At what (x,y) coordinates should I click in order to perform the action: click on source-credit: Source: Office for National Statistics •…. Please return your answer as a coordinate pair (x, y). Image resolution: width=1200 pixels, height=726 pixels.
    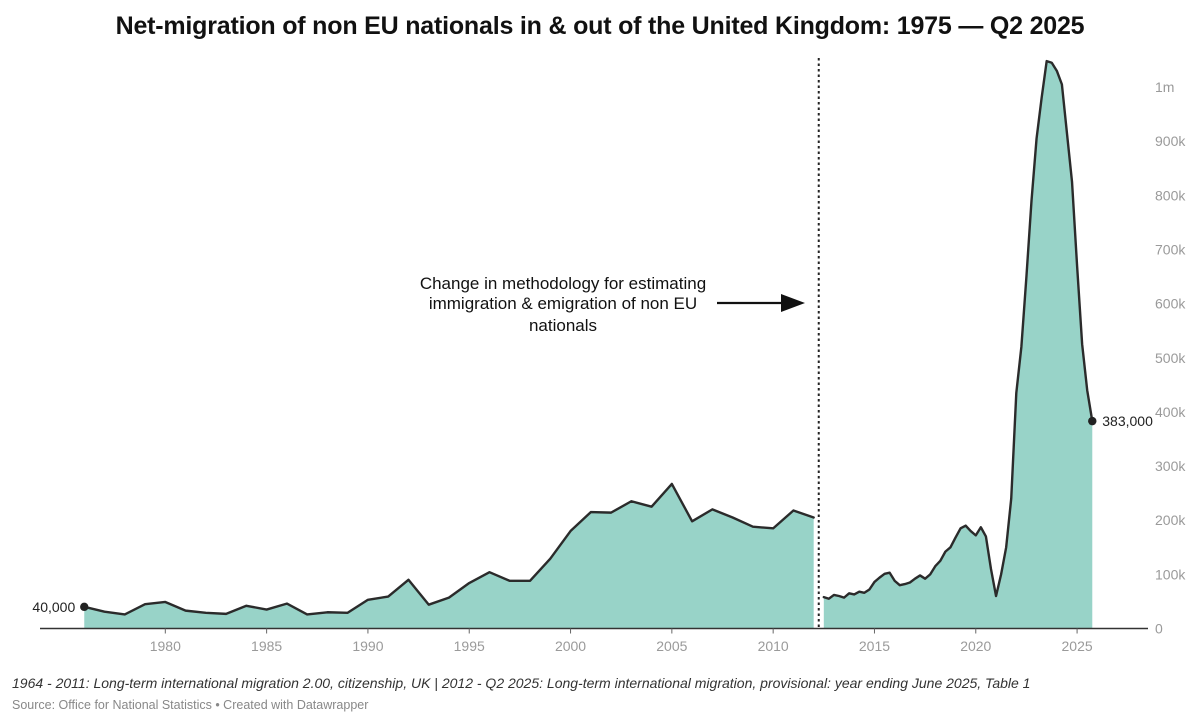
    Looking at the image, I should click on (190, 705).